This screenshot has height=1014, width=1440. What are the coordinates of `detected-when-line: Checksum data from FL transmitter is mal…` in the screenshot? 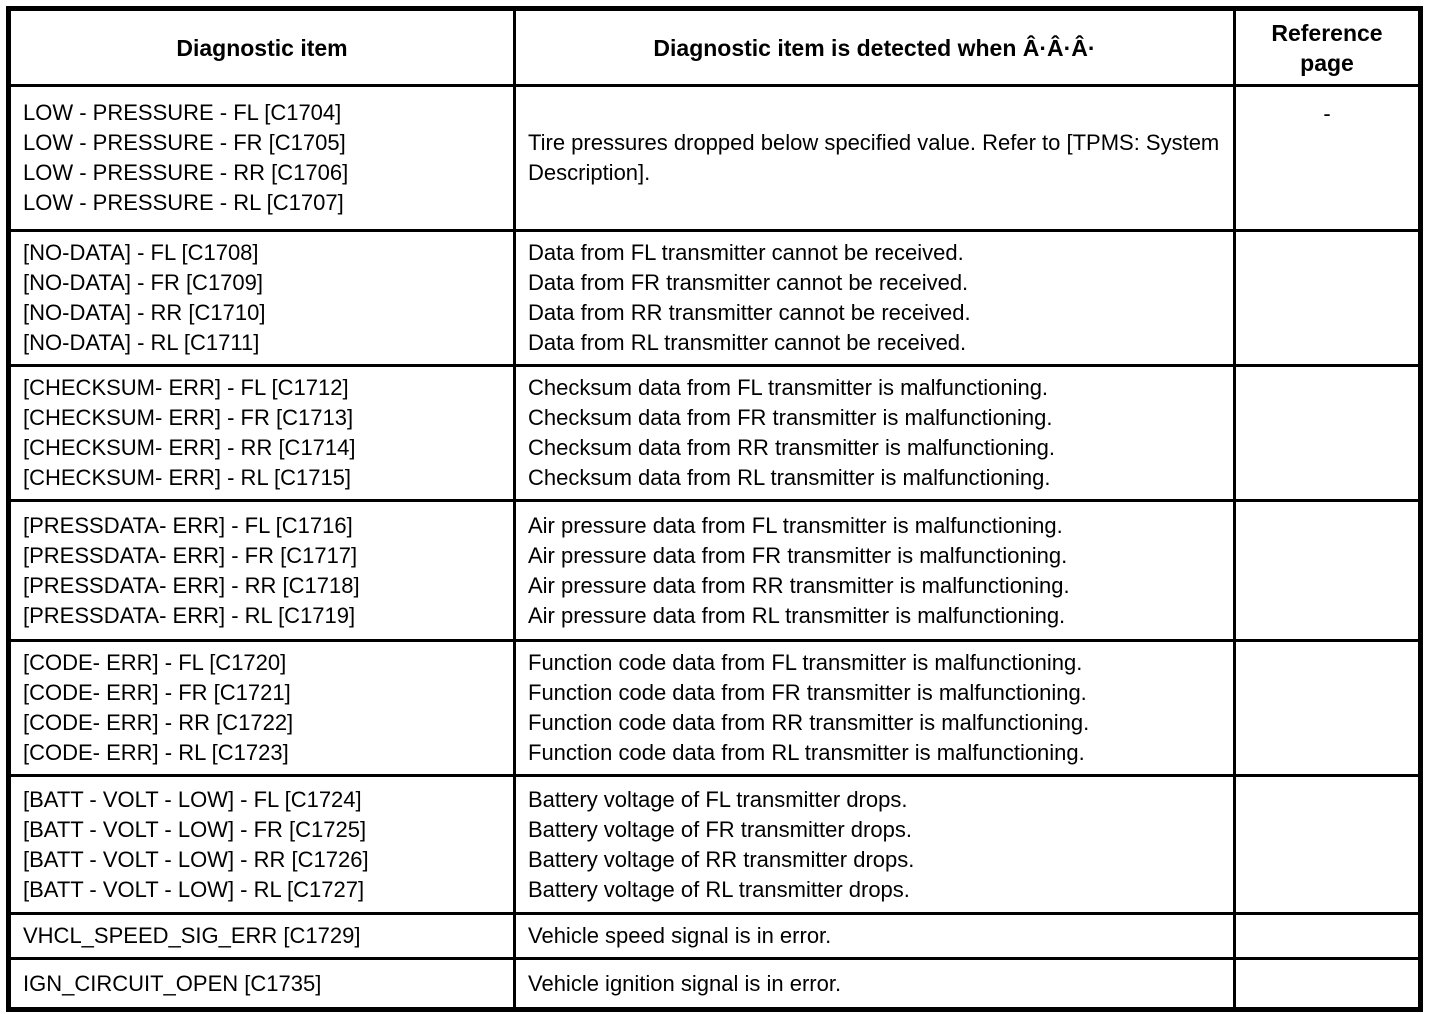 It's located at (788, 387).